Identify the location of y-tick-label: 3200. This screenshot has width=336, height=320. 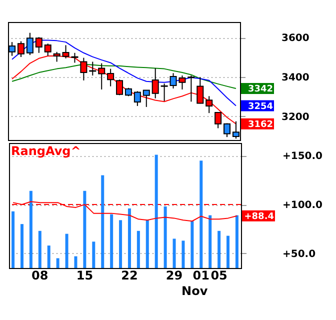
(296, 117).